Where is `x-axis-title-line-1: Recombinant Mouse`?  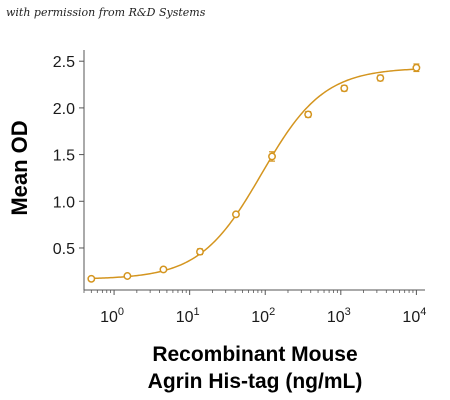
x-axis-title-line-1: Recombinant Mouse is located at coordinates (254, 354).